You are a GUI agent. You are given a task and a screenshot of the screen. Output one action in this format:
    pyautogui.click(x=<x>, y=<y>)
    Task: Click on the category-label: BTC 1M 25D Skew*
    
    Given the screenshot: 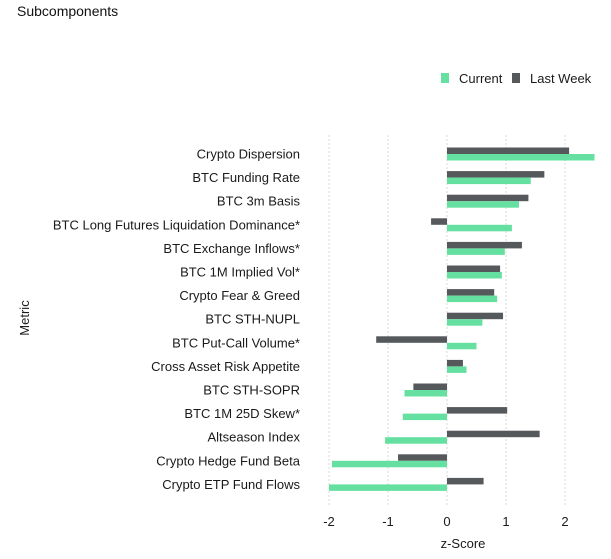 What is the action you would take?
    pyautogui.click(x=242, y=413)
    